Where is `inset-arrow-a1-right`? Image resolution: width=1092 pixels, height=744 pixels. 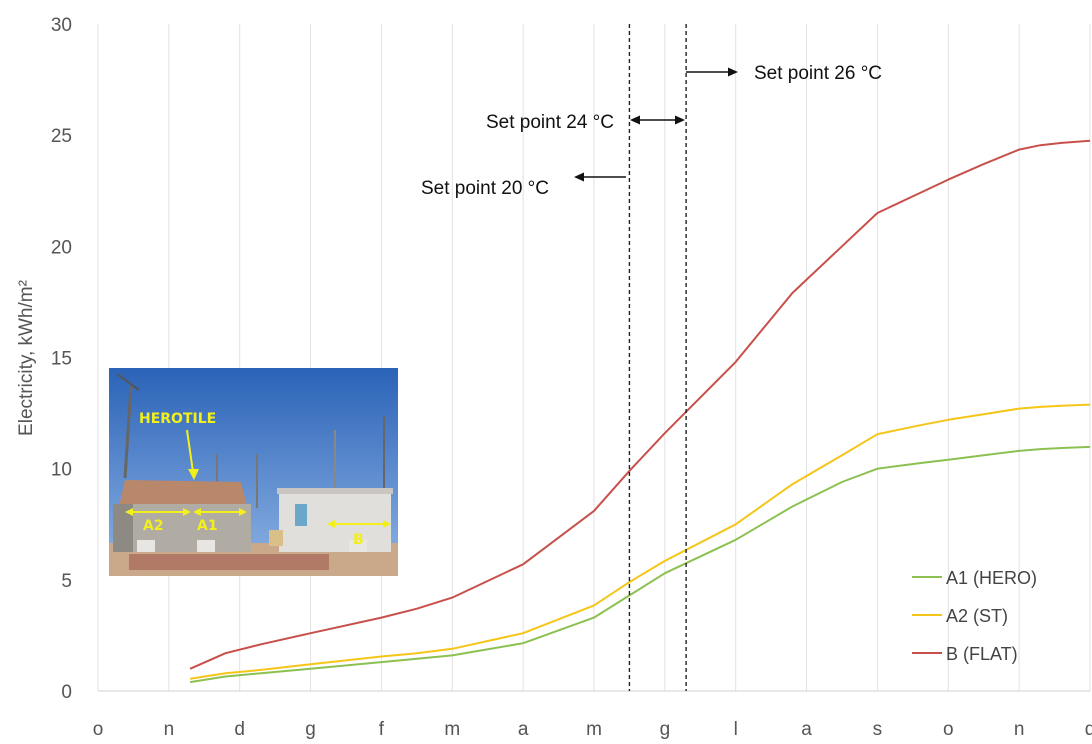 inset-arrow-a1-right is located at coordinates (243, 512).